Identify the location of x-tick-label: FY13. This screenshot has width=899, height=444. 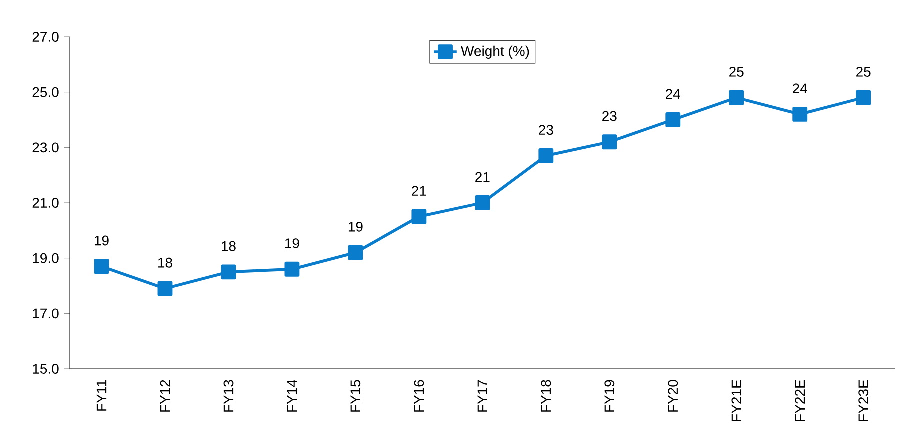
(229, 396).